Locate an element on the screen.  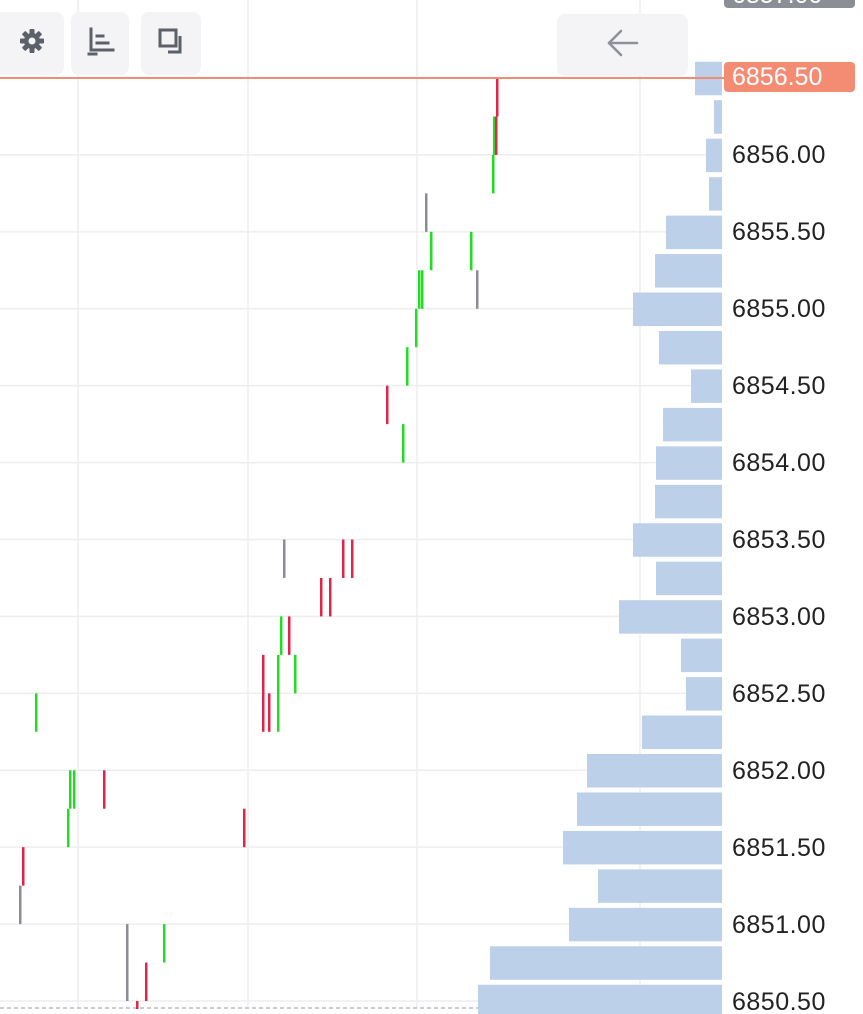
arrow-left-icon is located at coordinates (623, 45).